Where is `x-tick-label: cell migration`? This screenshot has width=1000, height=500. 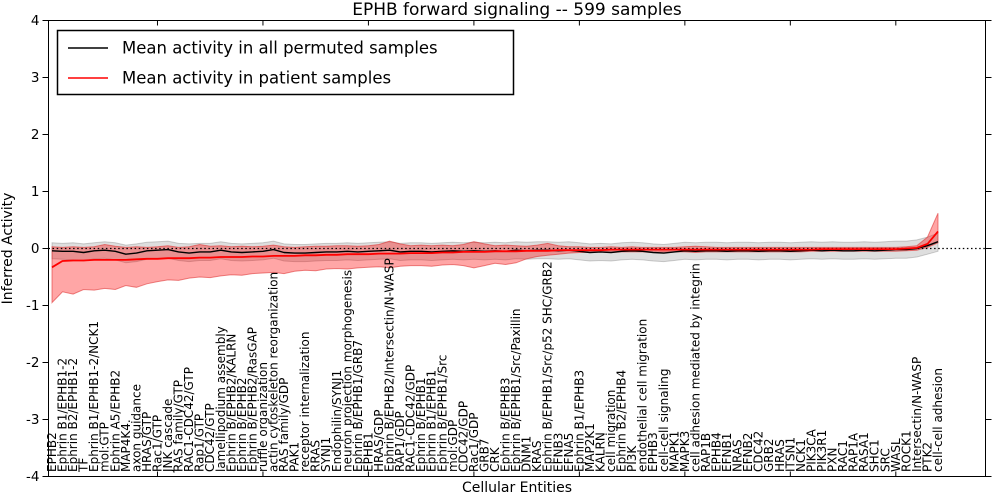 x-tick-label: cell migration is located at coordinates (611, 431).